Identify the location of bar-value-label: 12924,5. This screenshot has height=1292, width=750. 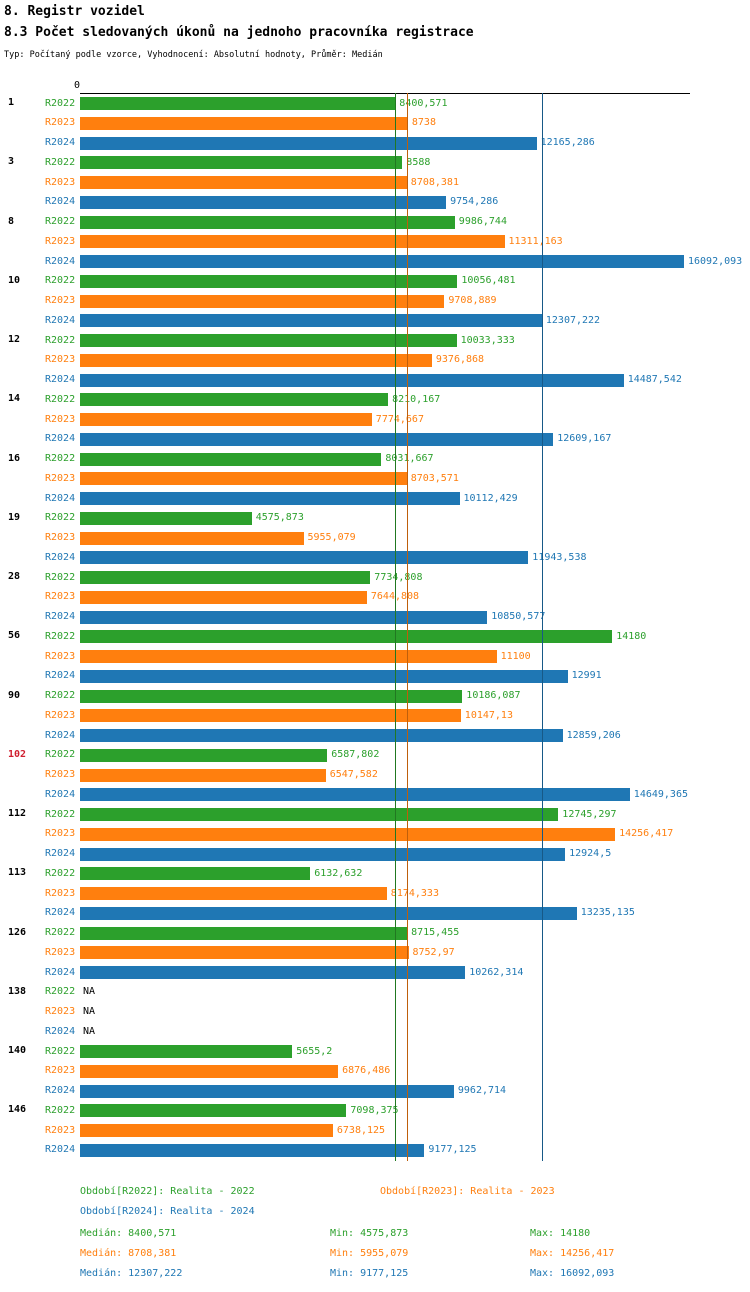
(590, 853).